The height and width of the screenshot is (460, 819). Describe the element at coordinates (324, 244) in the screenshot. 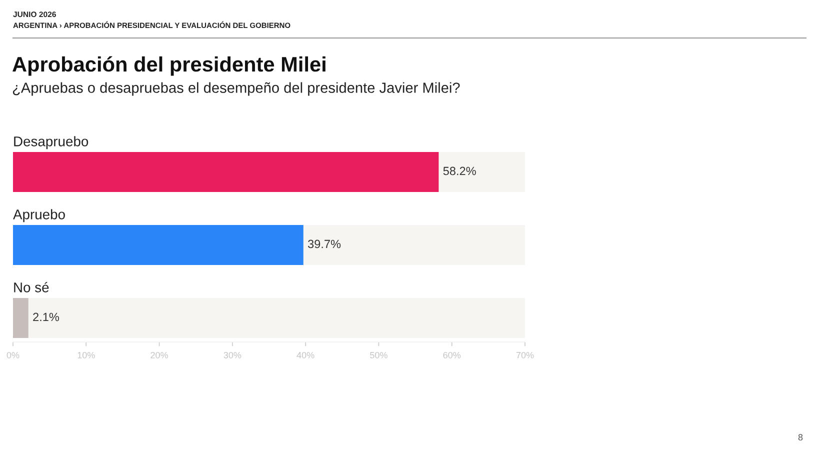

I see `data-label: 39.7%` at that location.